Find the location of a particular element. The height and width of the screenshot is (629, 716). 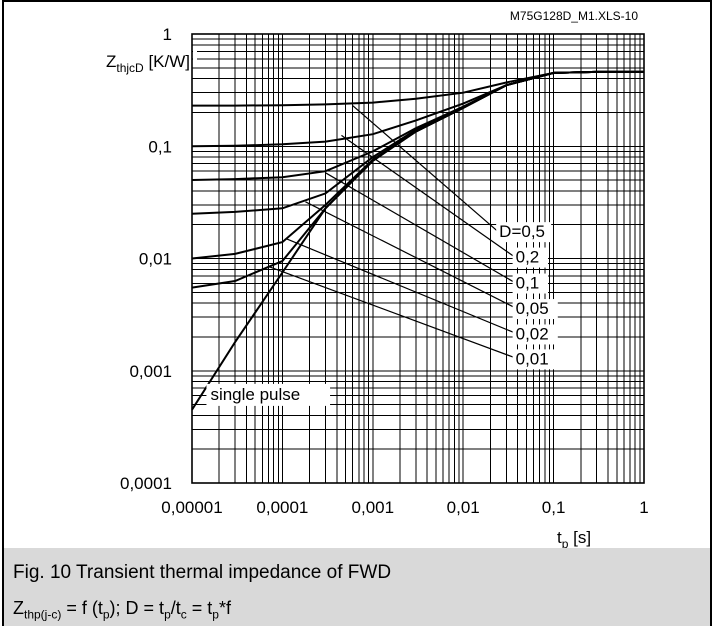

x-tick-label: 0,1 is located at coordinates (554, 507).